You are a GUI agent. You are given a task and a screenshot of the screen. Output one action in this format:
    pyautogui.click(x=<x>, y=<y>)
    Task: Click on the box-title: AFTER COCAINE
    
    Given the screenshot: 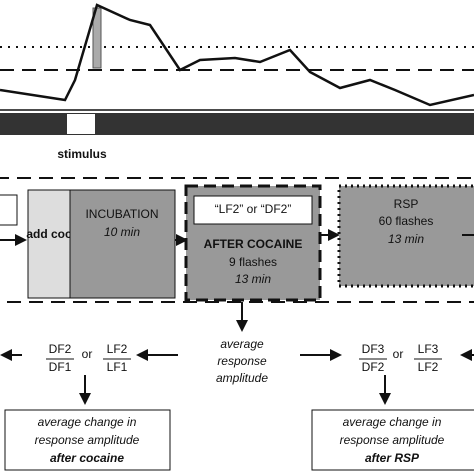 What is the action you would take?
    pyautogui.click(x=253, y=244)
    